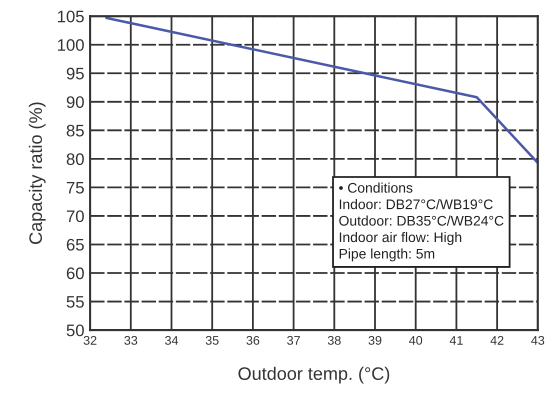  What do you see at coordinates (334, 340) in the screenshot?
I see `x-tick-label: 38` at bounding box center [334, 340].